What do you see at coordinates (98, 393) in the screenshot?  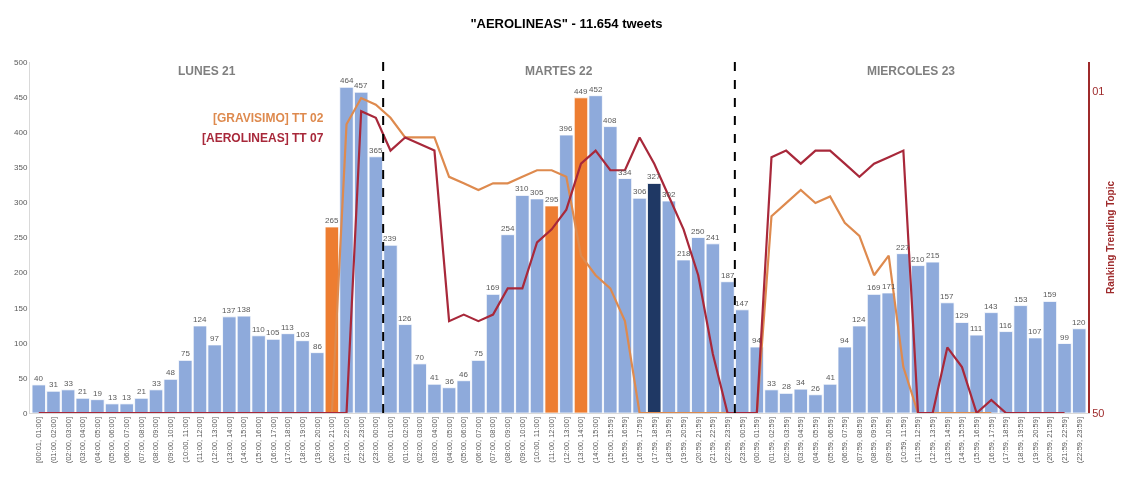 I see `data-label: 19` at bounding box center [98, 393].